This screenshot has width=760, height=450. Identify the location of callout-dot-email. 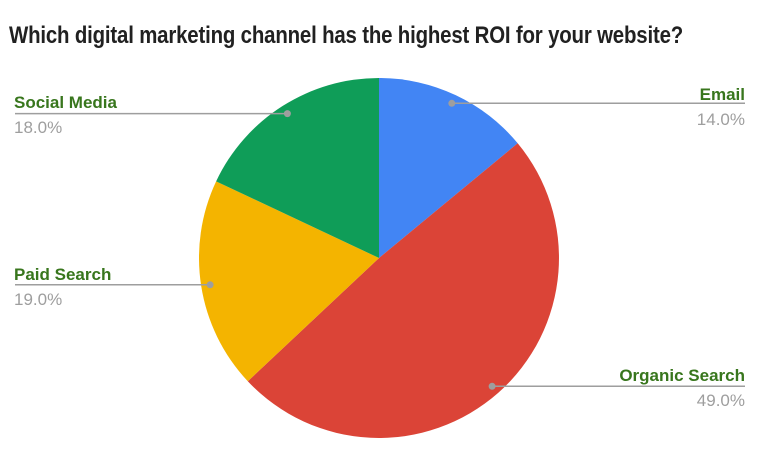
(452, 103).